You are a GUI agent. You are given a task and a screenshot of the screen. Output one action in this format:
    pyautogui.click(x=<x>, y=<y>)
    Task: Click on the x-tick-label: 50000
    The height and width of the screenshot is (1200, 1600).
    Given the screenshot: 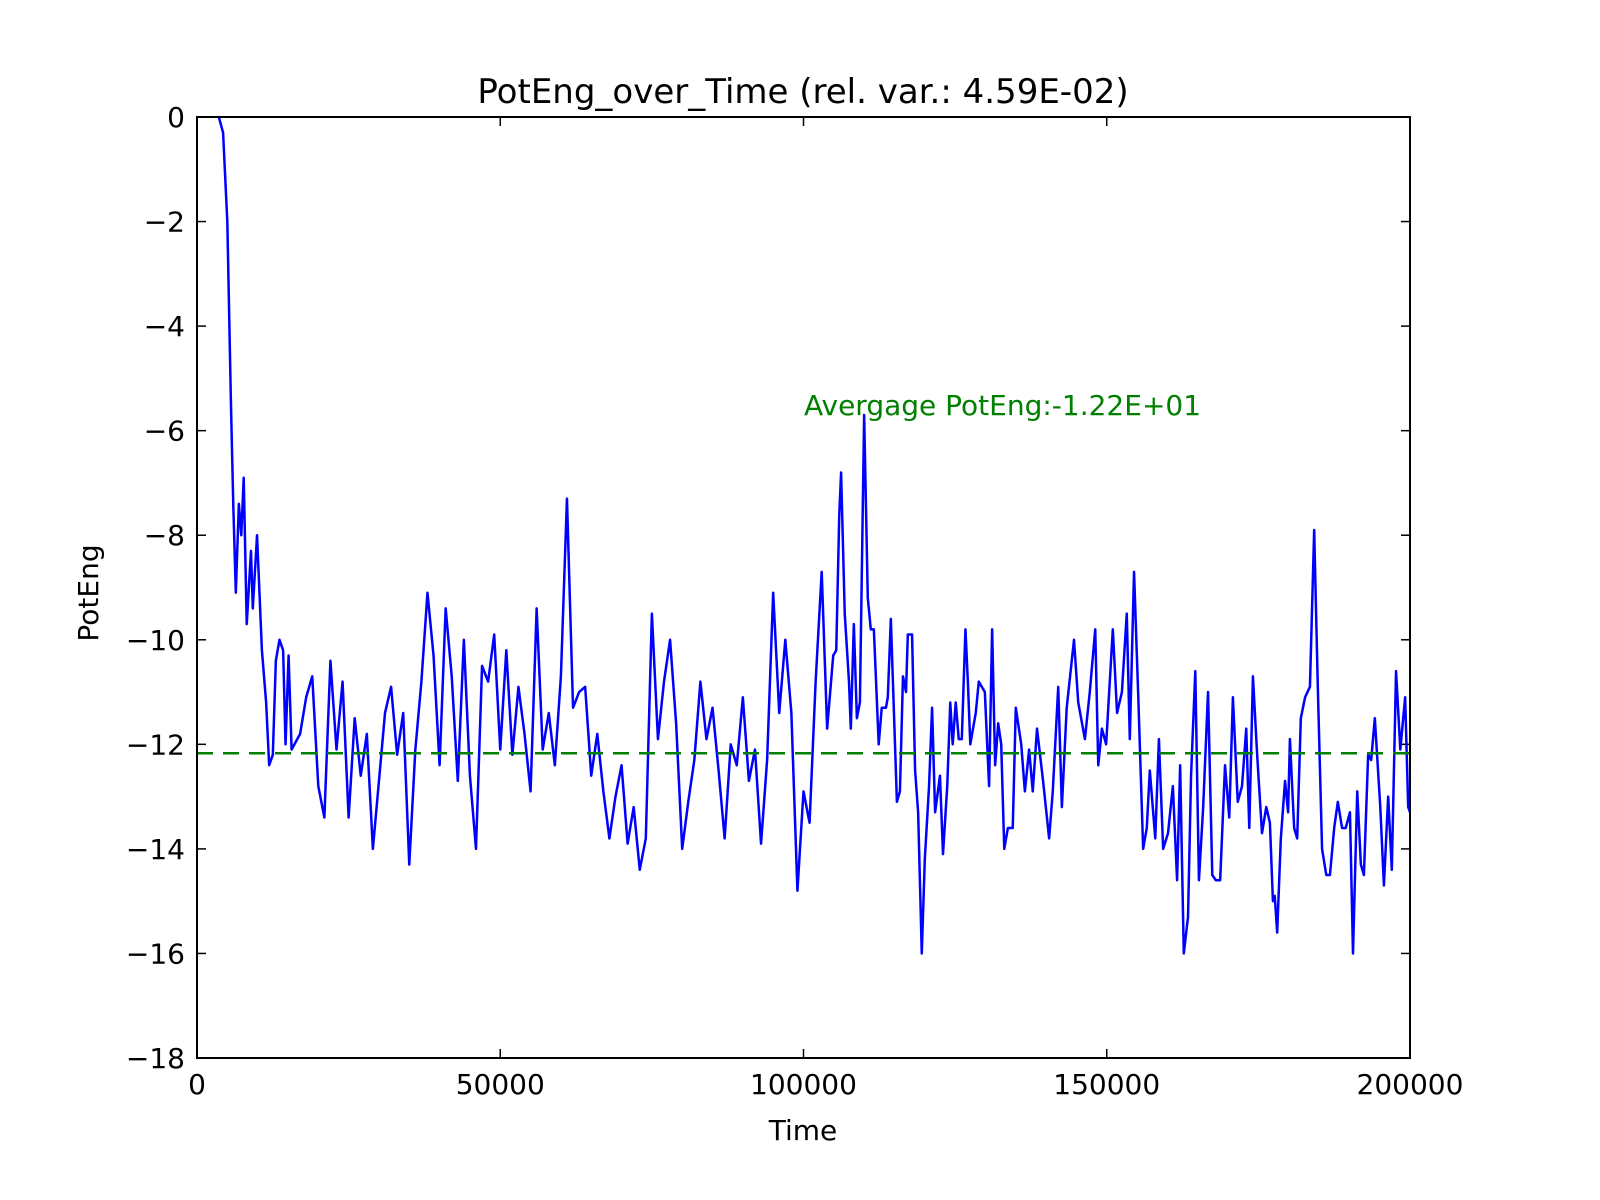 What is the action you would take?
    pyautogui.click(x=500, y=1084)
    